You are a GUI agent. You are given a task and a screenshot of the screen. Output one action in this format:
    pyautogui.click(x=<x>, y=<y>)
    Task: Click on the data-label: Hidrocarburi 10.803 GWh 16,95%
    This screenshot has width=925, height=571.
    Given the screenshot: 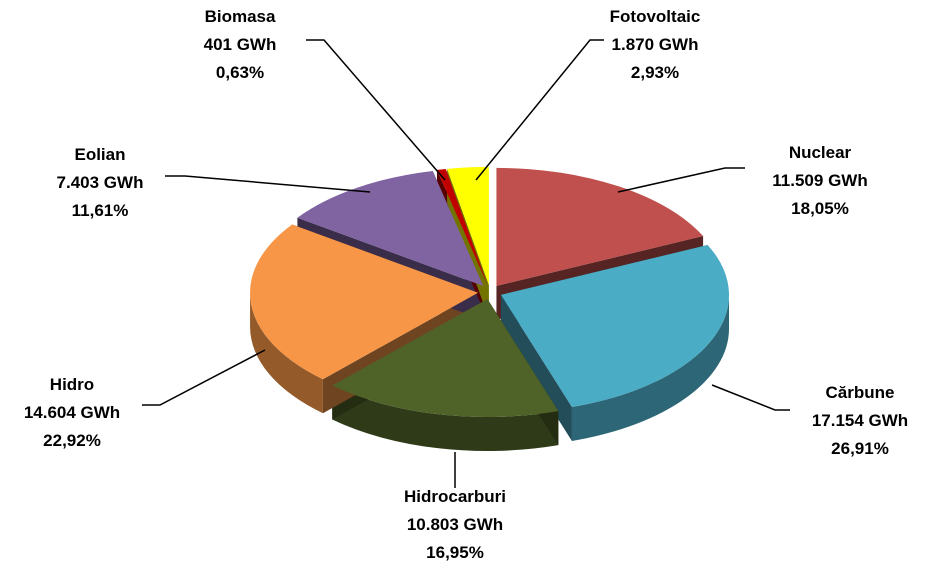 What is the action you would take?
    pyautogui.click(x=455, y=524)
    